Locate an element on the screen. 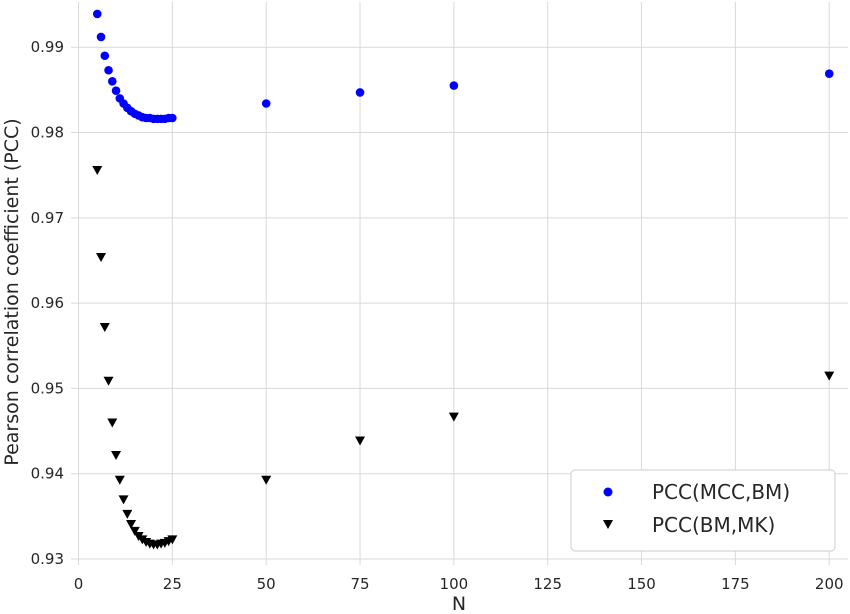 The image size is (850, 614). legend-marker-circle is located at coordinates (608, 492).